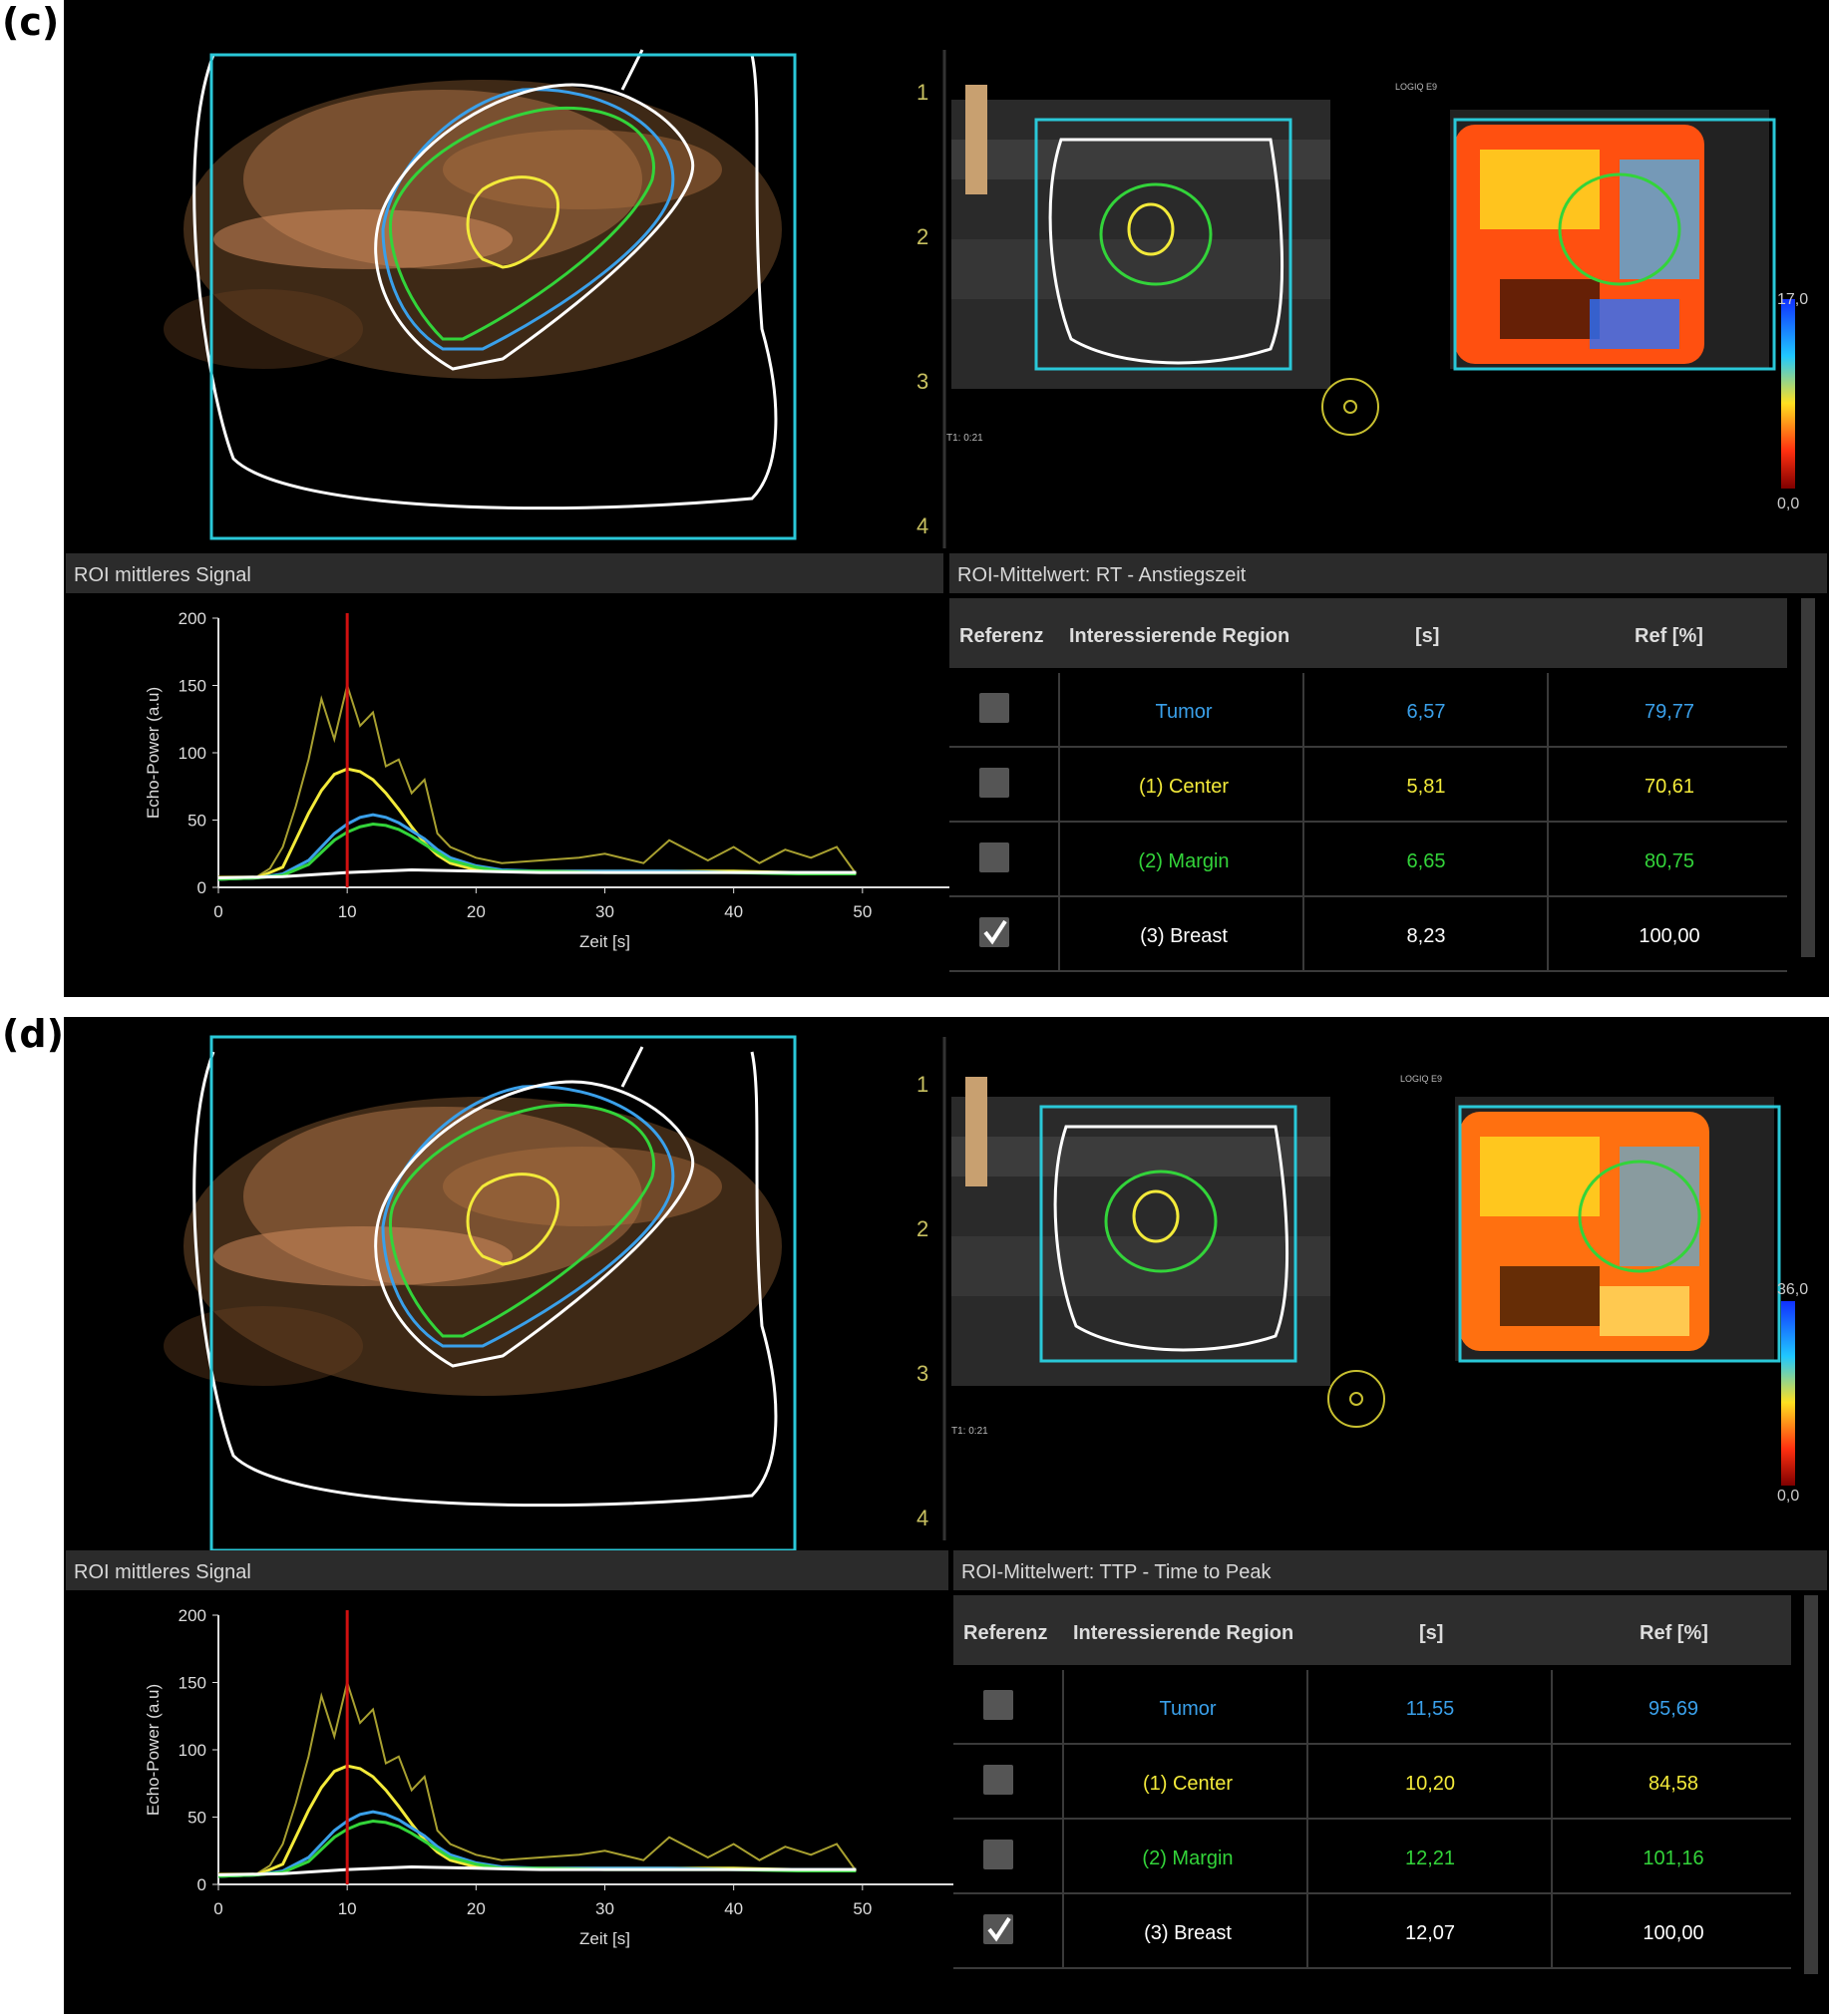 This screenshot has width=1829, height=2016. What do you see at coordinates (1430, 1858) in the screenshot?
I see `value-seconds: 12,21` at bounding box center [1430, 1858].